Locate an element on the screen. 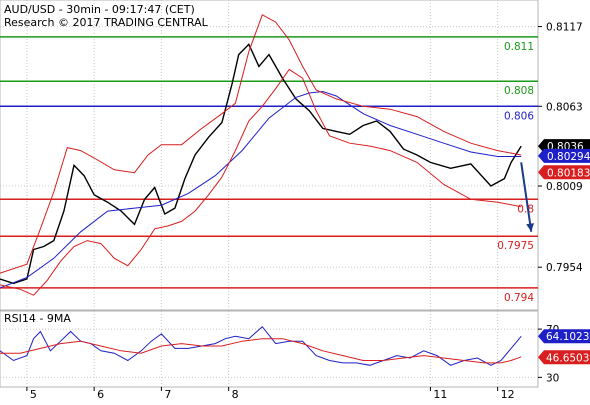 This screenshot has width=590, height=405. time-tick-label: 11 is located at coordinates (440, 394).